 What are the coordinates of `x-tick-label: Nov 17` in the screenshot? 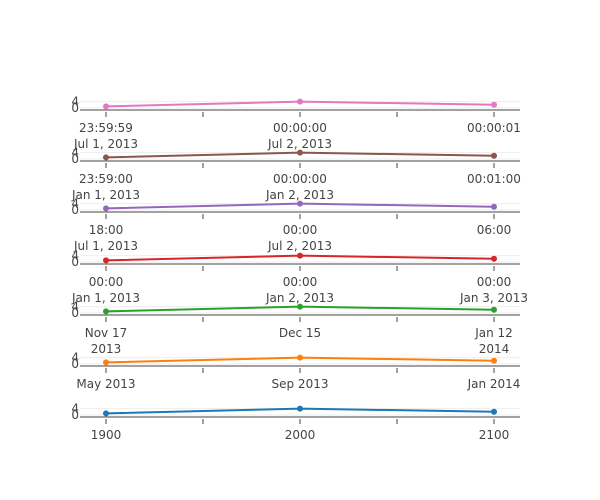 It's located at (106, 333).